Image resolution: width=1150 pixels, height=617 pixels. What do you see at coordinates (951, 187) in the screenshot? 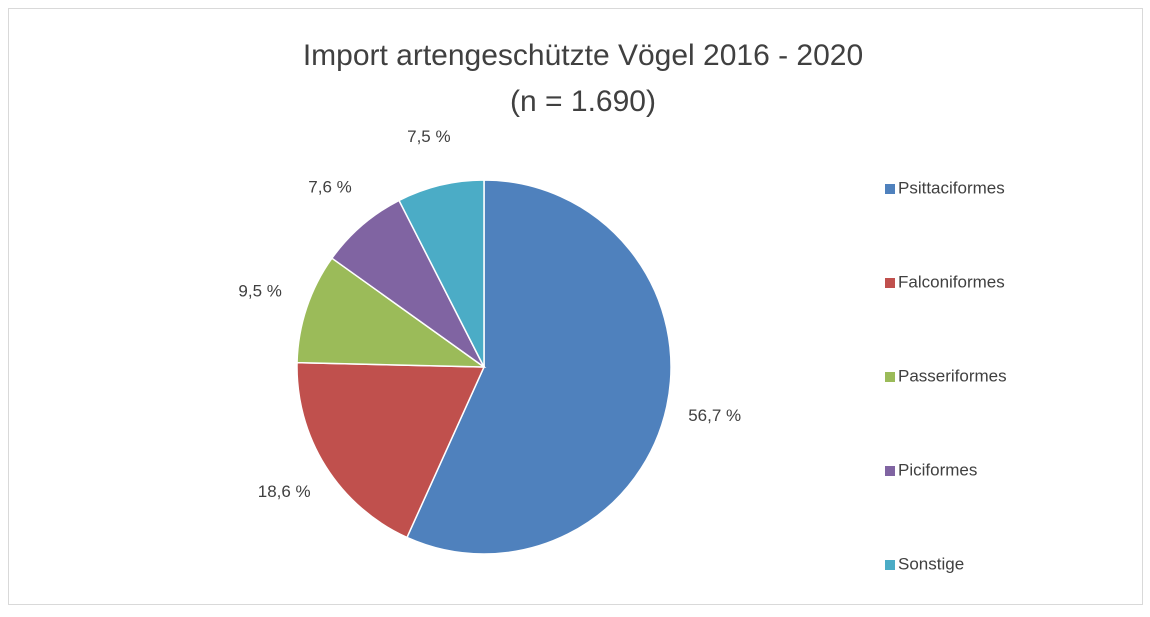
I see `legend-label: Psittaciformes` at bounding box center [951, 187].